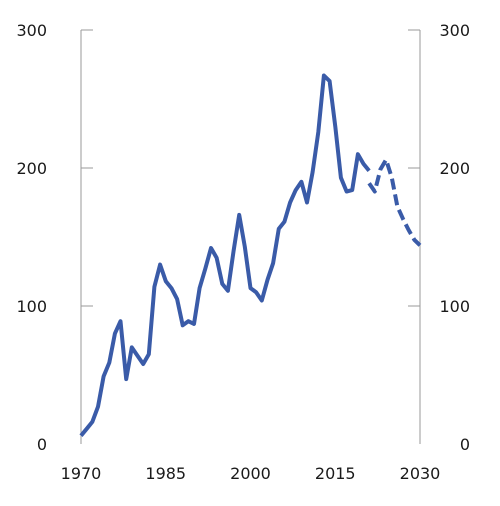  Describe the element at coordinates (465, 444) in the screenshot. I see `y-tick-right-0: 0` at that location.